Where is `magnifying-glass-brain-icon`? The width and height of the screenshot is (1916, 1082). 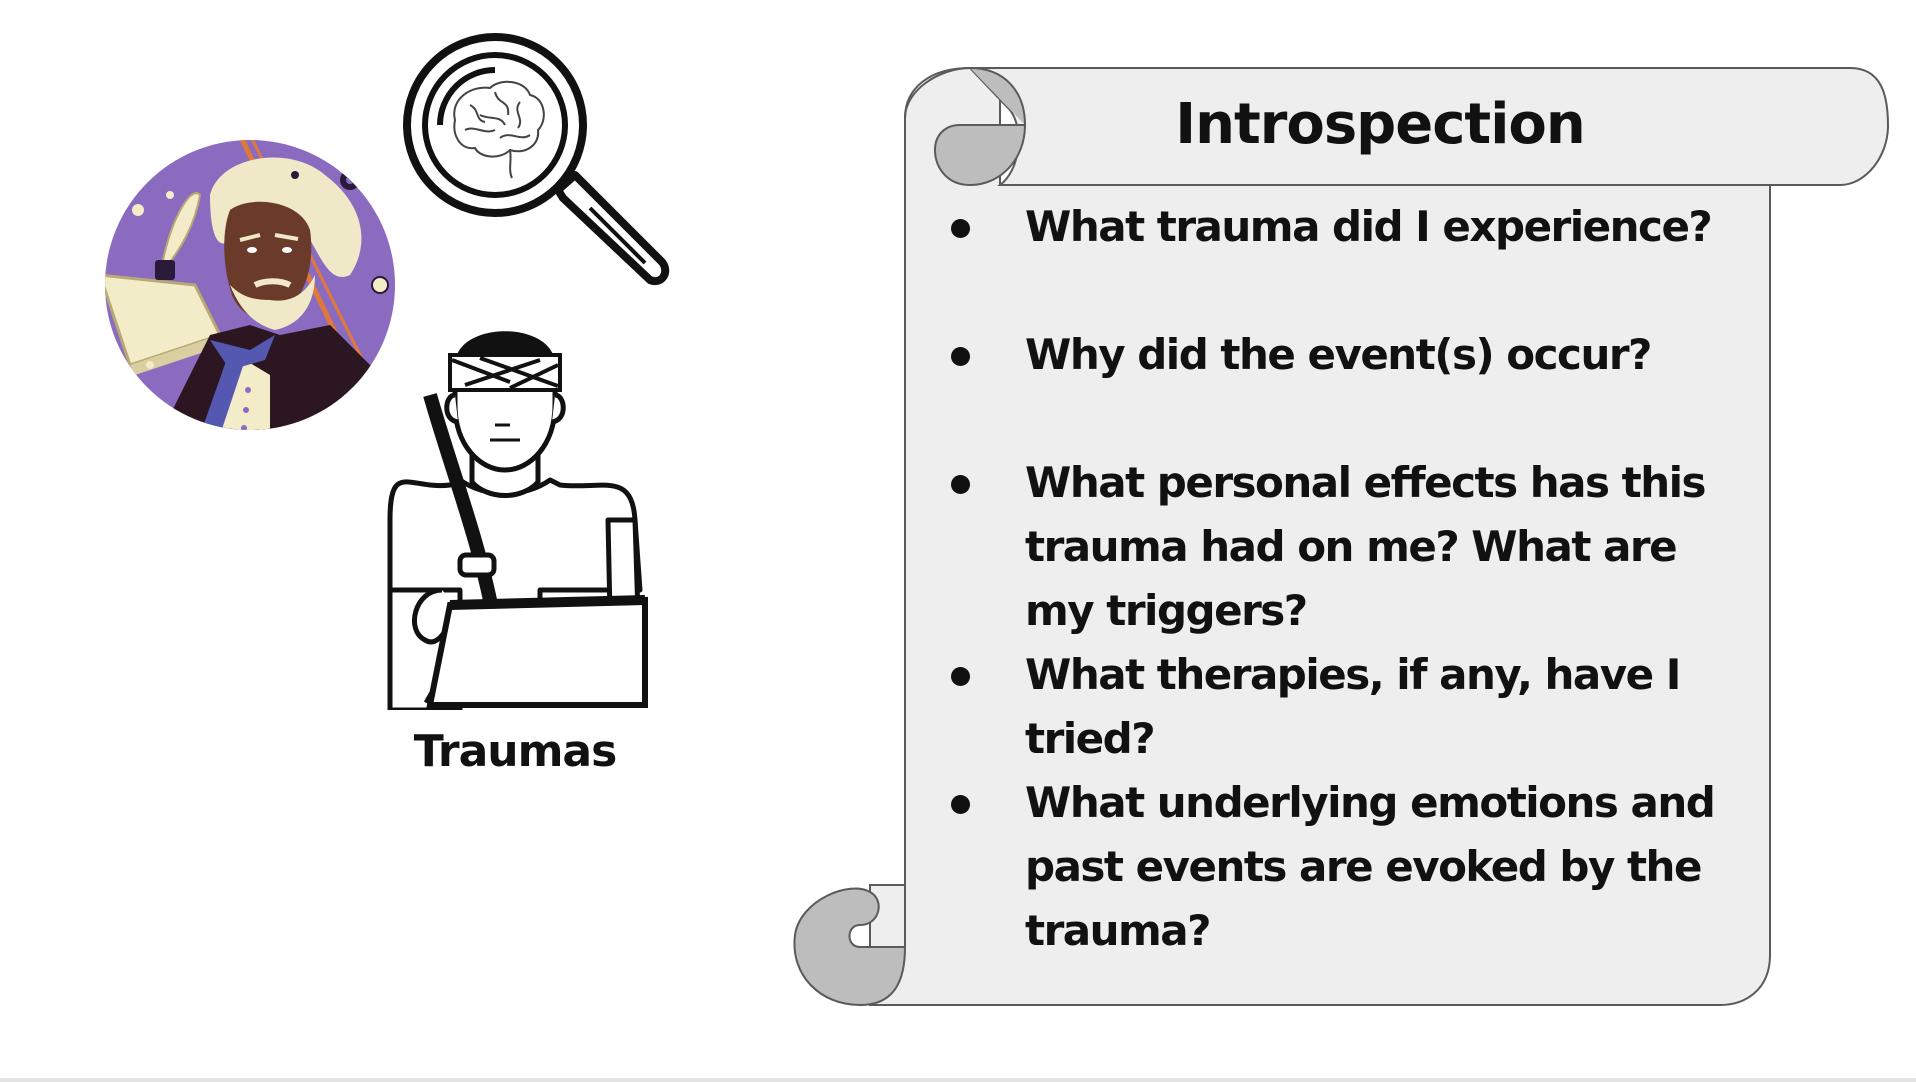
magnifying-glass-brain-icon is located at coordinates (536, 159).